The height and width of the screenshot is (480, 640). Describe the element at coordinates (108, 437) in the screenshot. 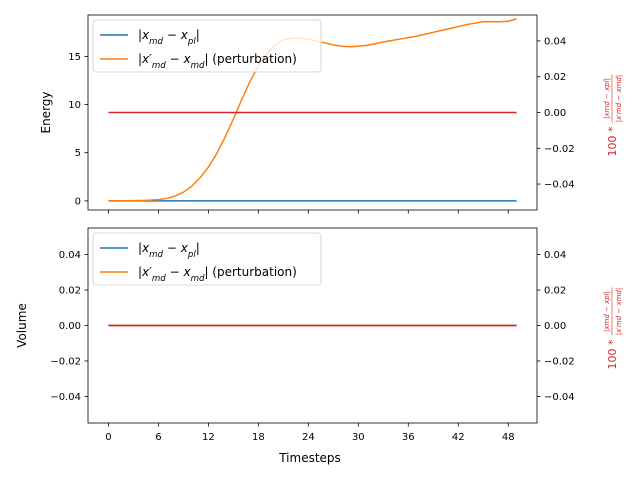

I see `x-tick-label: 0` at that location.